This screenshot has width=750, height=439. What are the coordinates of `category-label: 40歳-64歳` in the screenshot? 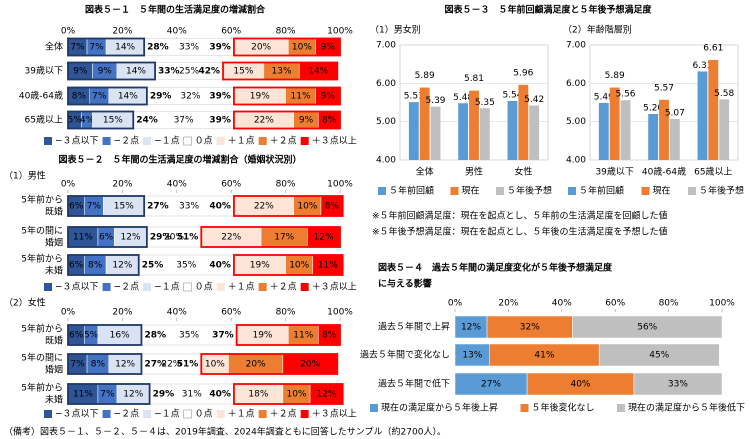 It's located at (41, 96).